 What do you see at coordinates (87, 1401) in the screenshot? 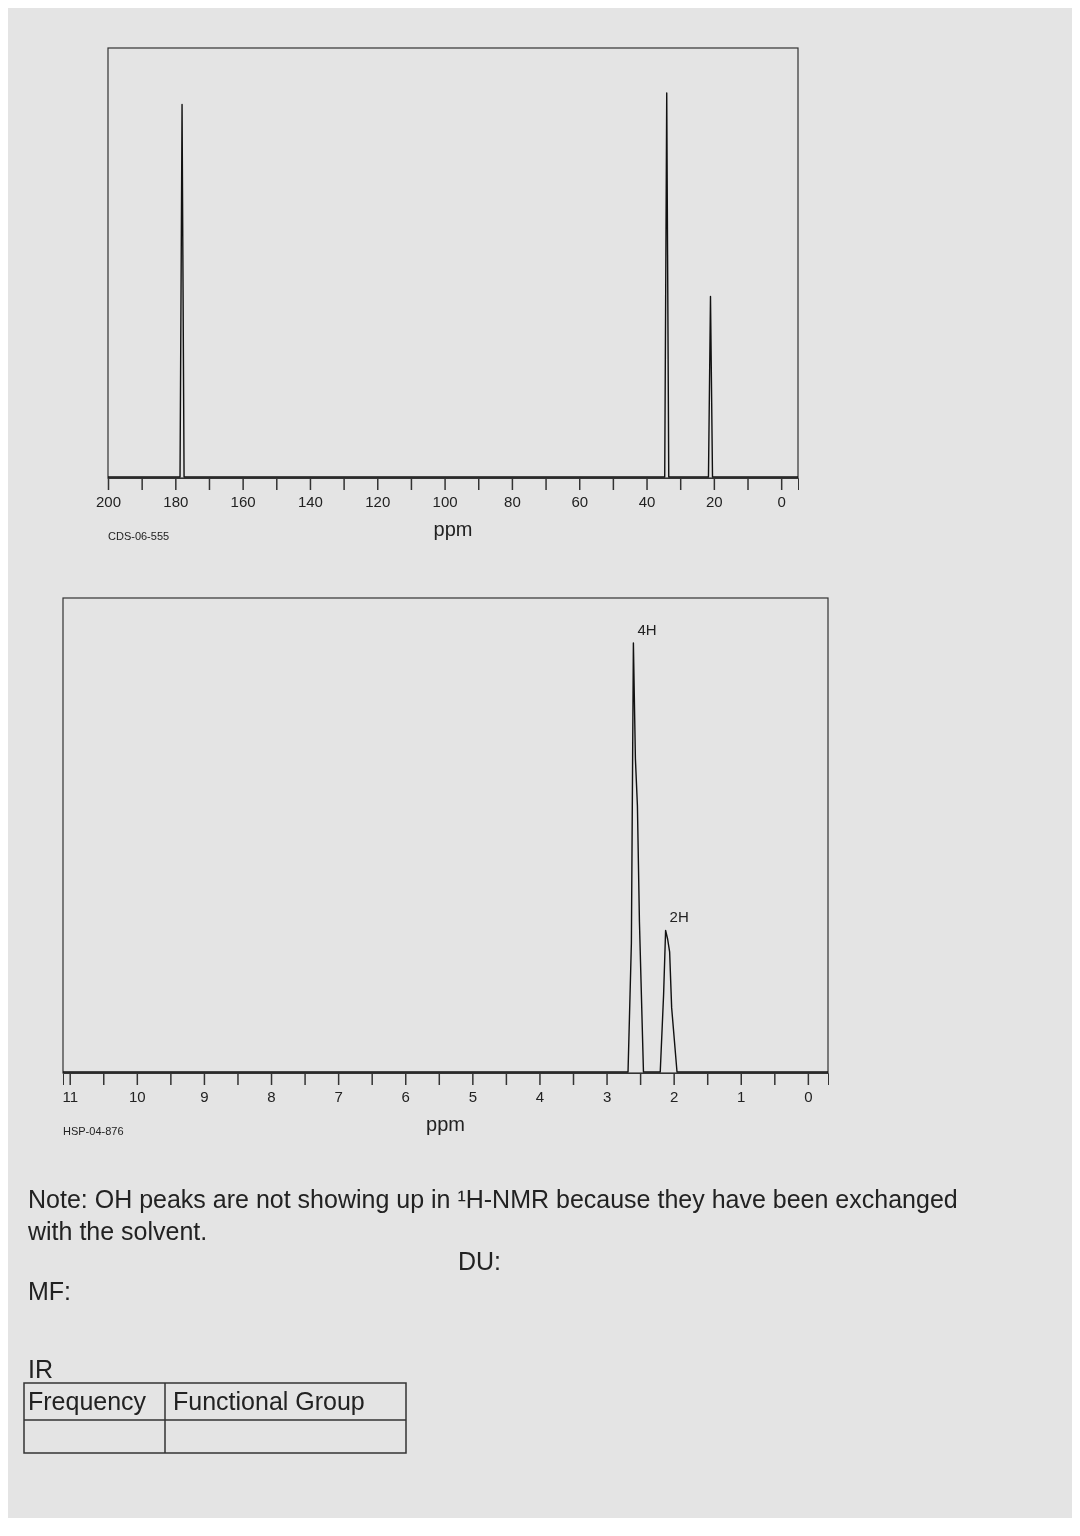
I see `text: Frequency` at bounding box center [87, 1401].